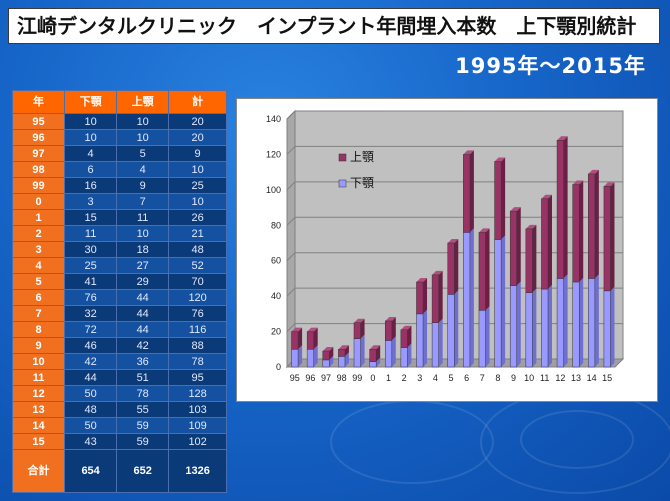  What do you see at coordinates (119, 345) in the screenshot?
I see `table-row: 9 46 42 88` at bounding box center [119, 345].